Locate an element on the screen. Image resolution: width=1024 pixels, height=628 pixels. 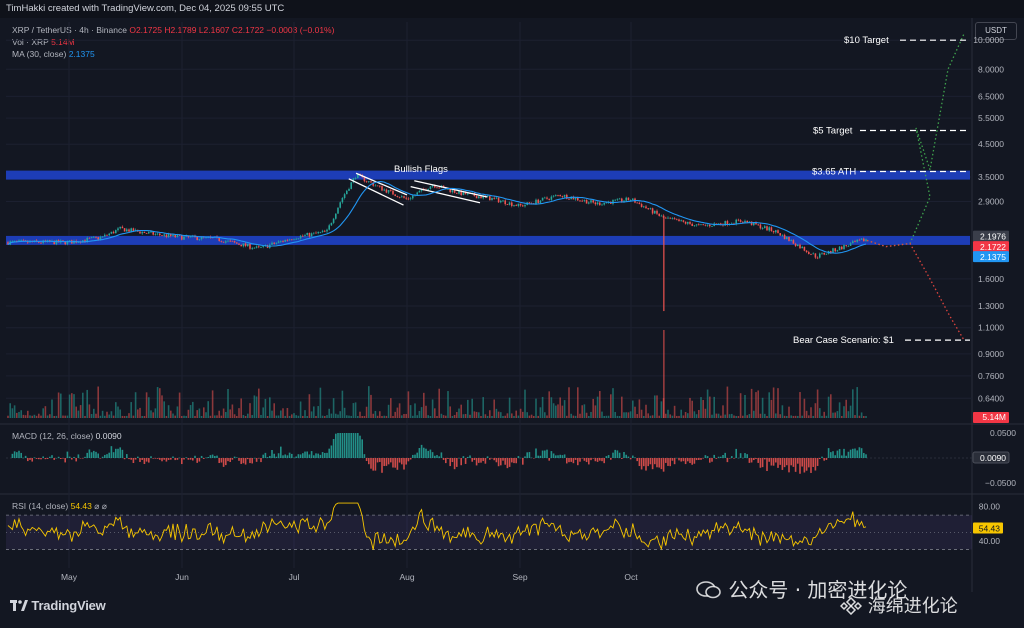
ma-label: MA (30, close) is located at coordinates (39, 54).